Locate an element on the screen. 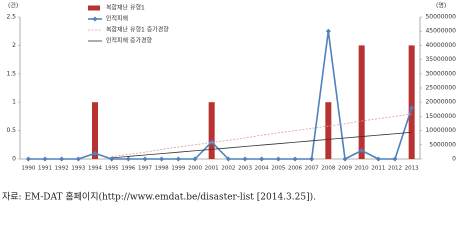 This screenshot has height=240, width=461. y2-tick-label: 35000000 is located at coordinates (440, 59).